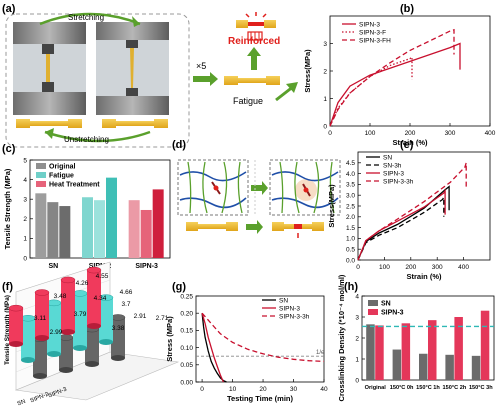 Image resolution: width=500 pixels, height=406 pixels. I want to click on data-label: 4.66, so click(126, 292).